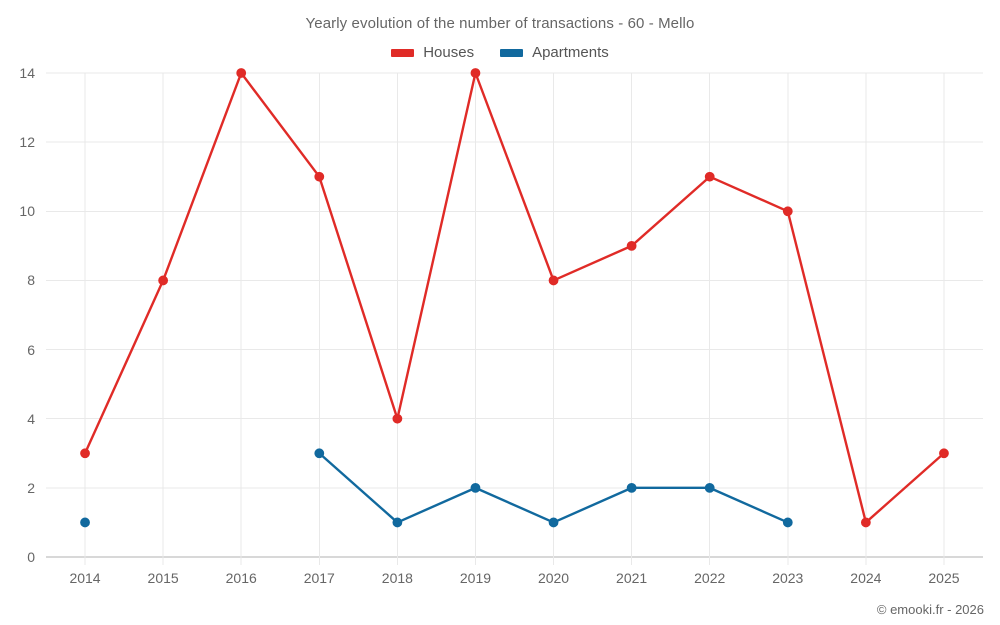 Image resolution: width=1000 pixels, height=625 pixels. I want to click on x-axis-tick-label: 2024, so click(866, 578).